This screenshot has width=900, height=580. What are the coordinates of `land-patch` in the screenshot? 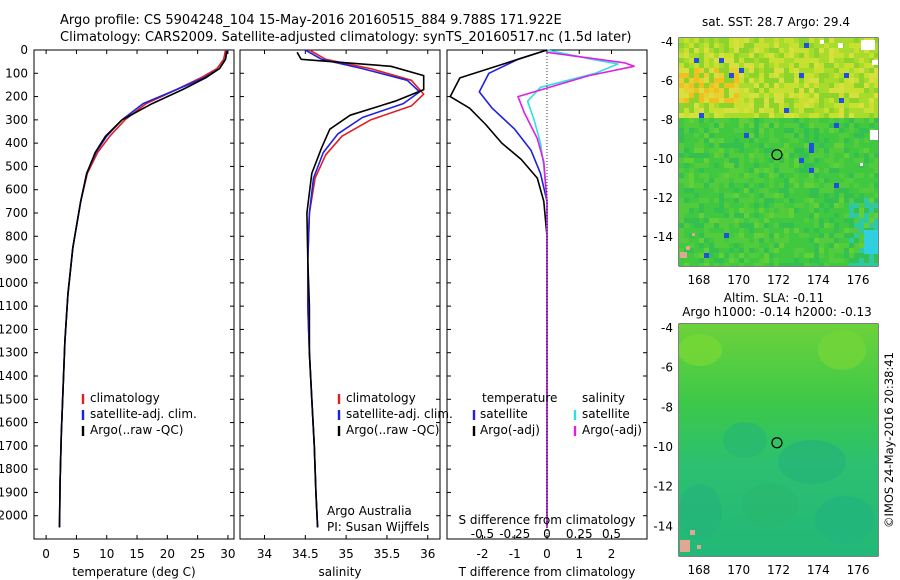 It's located at (685, 546).